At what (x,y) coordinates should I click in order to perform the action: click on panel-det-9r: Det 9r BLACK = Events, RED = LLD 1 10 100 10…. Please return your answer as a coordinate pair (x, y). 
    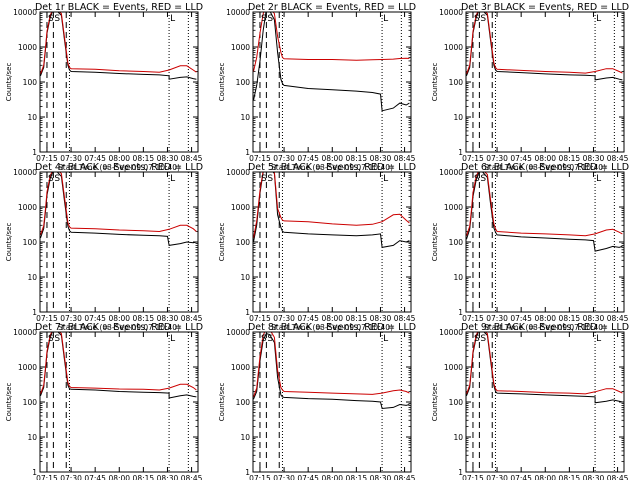
    Looking at the image, I should click on (530, 401).